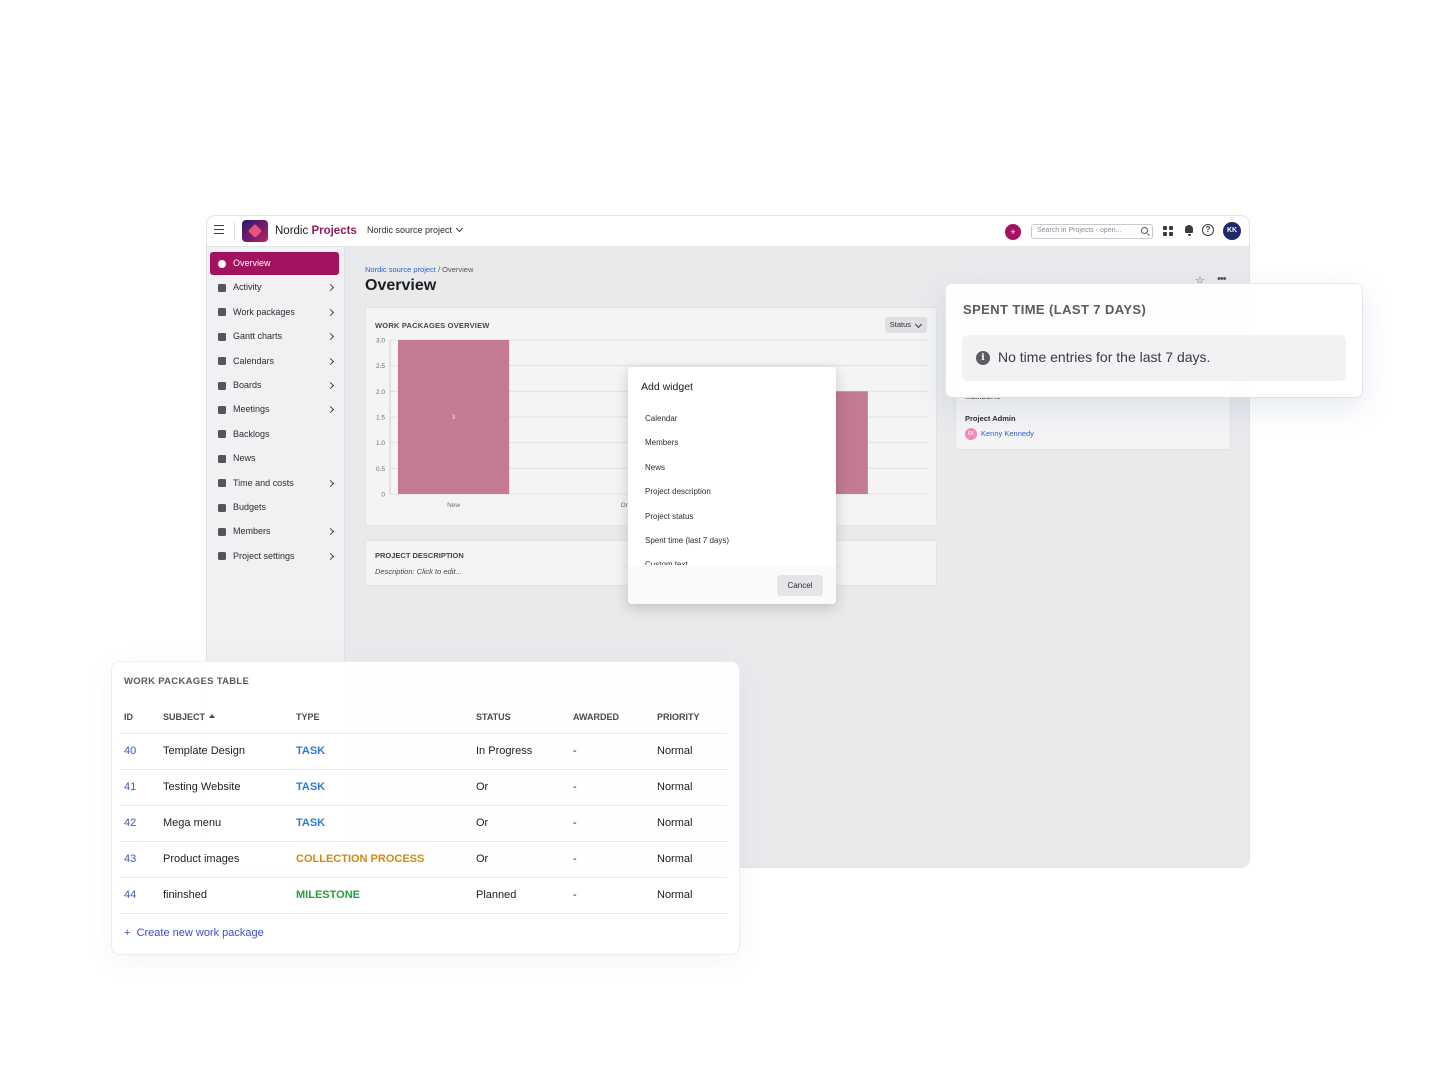 This screenshot has width=1456, height=1082. Describe the element at coordinates (678, 492) in the screenshot. I see `widget-option: Project description` at that location.